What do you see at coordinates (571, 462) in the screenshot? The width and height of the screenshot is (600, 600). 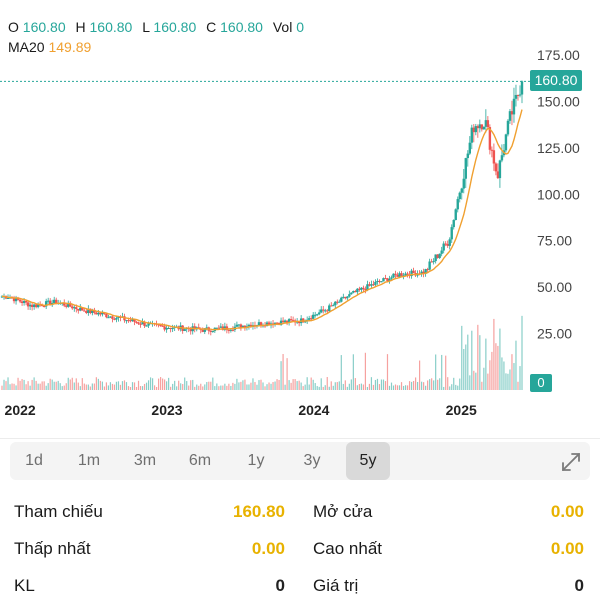 I see `expand-icon` at bounding box center [571, 462].